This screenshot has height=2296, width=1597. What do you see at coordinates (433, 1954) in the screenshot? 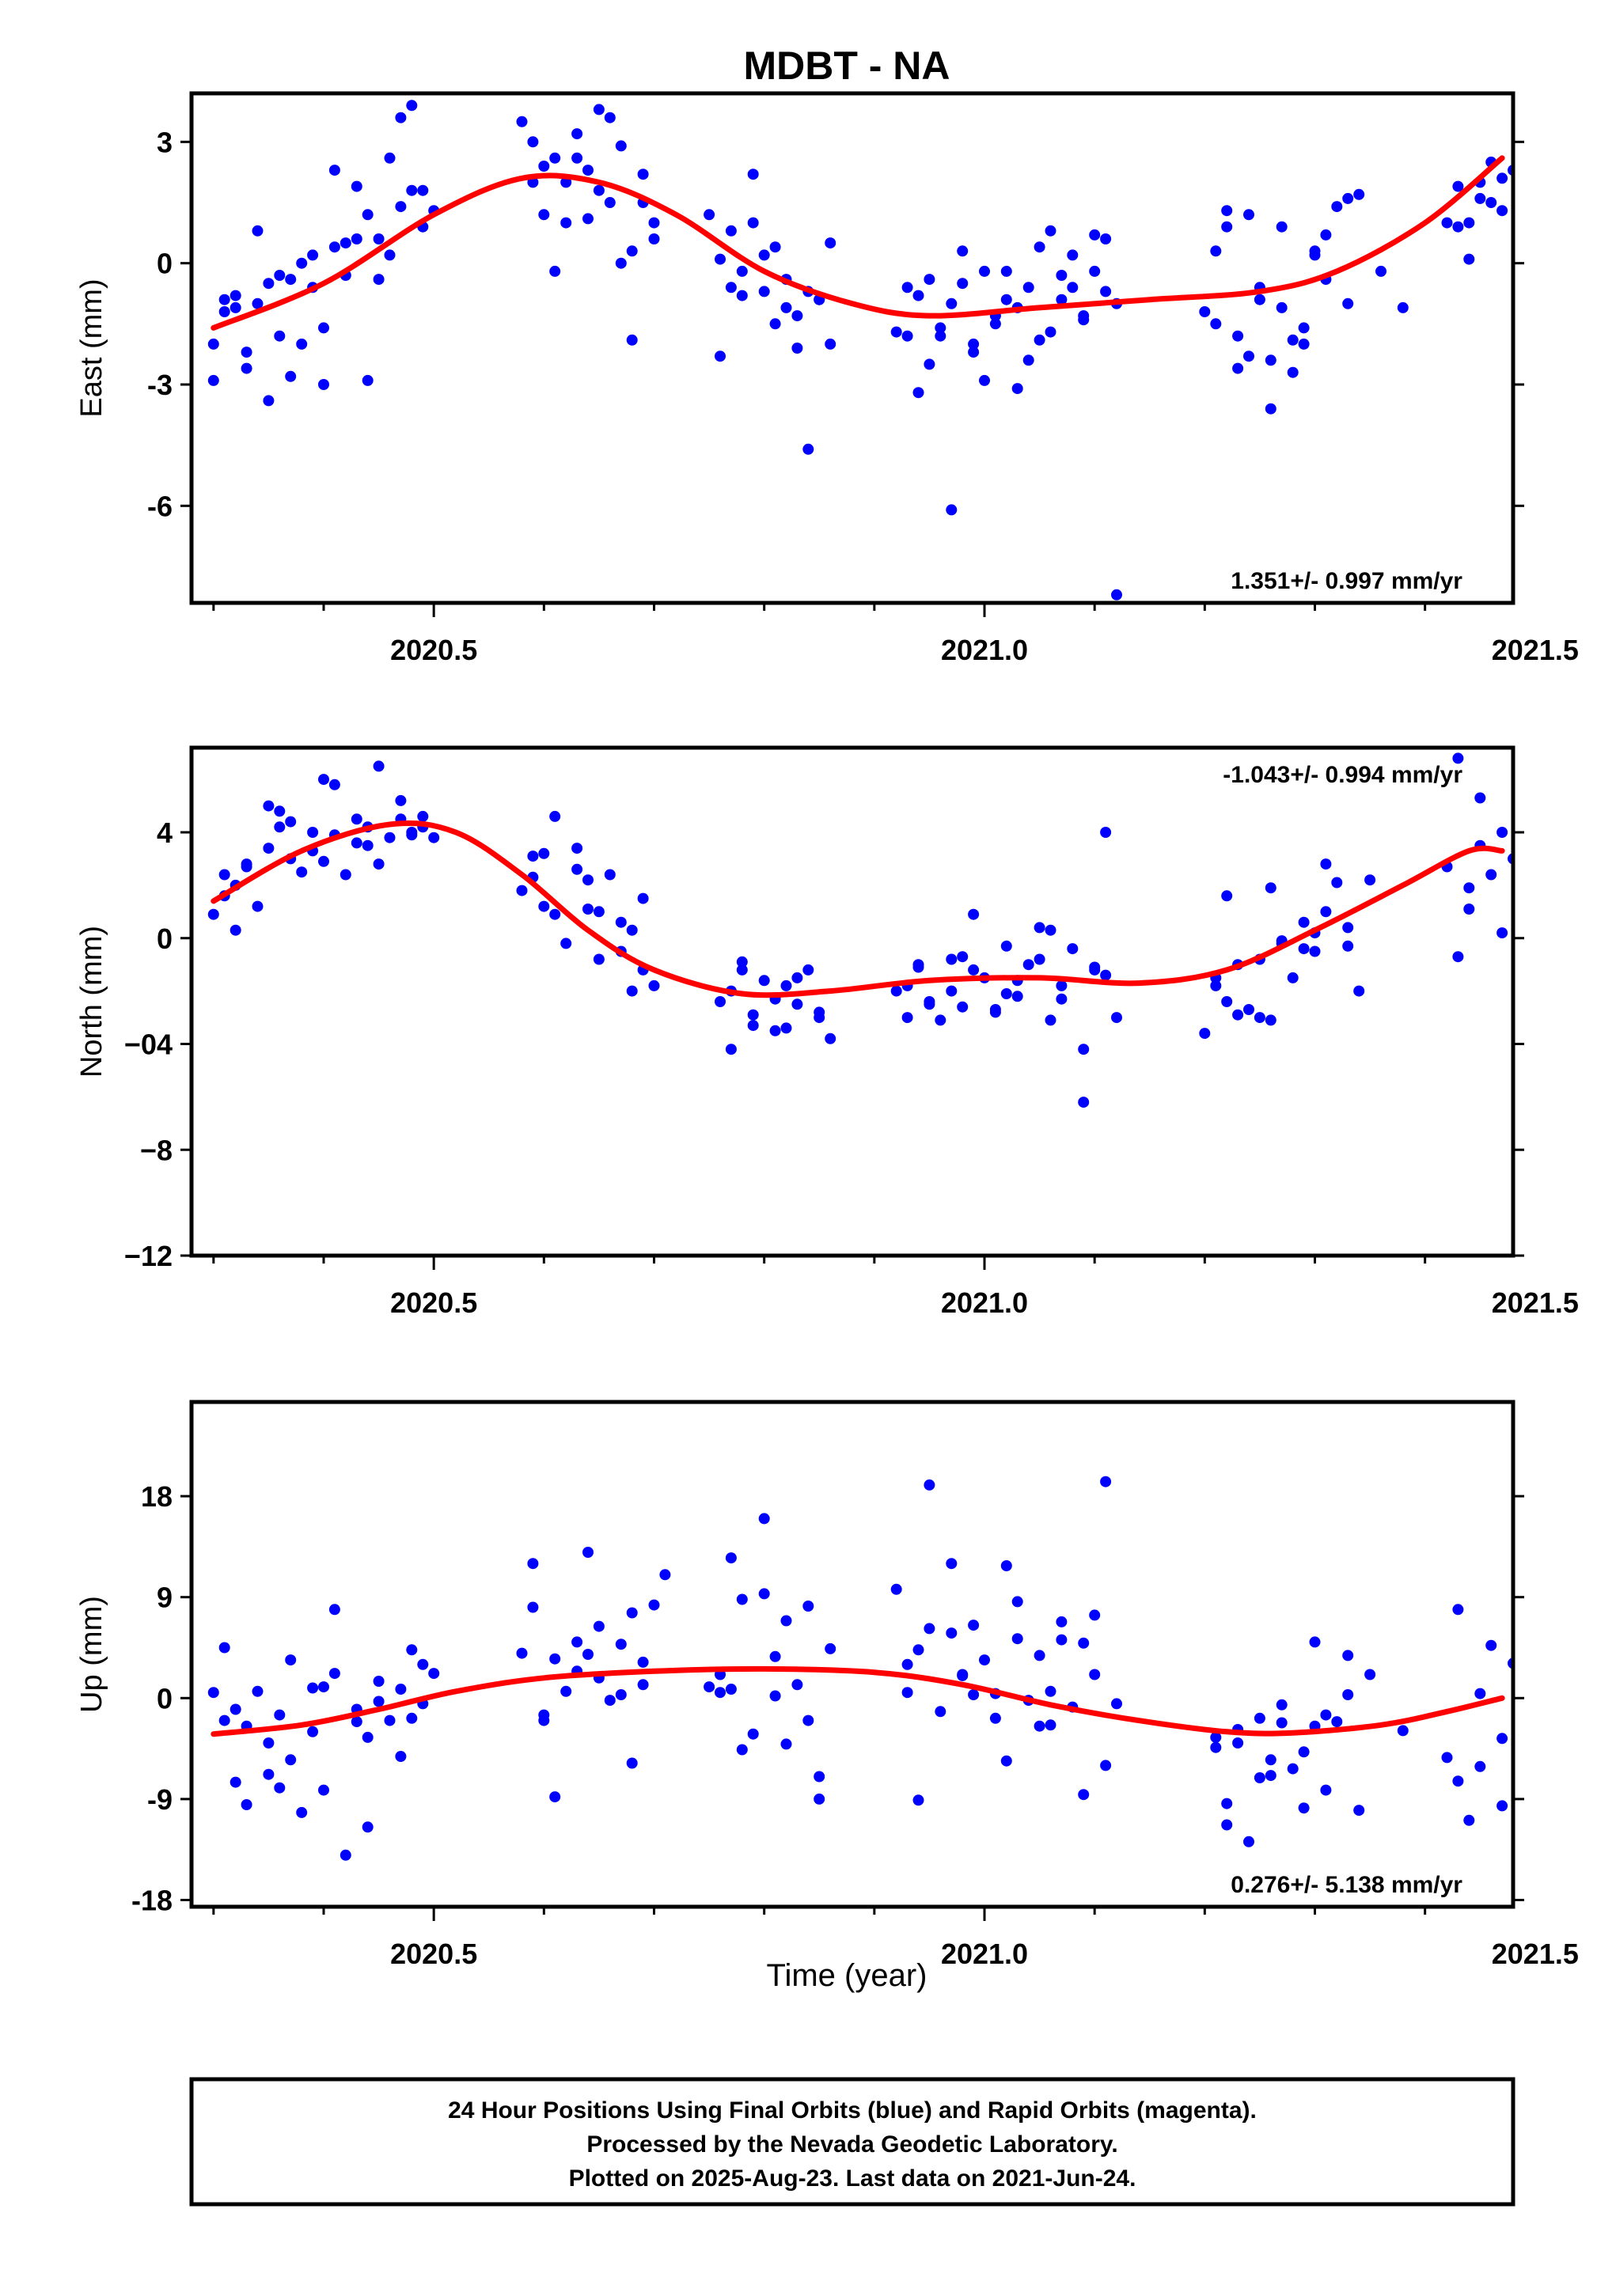
I see `x-tick-label: 2020.5` at bounding box center [433, 1954].